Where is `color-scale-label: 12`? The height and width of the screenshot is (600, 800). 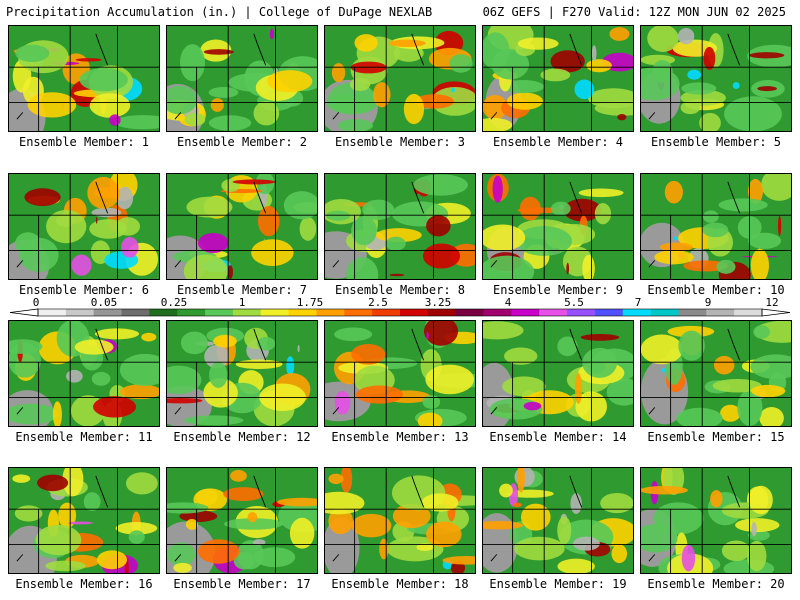
color-scale-label: 12 is located at coordinates (772, 302).